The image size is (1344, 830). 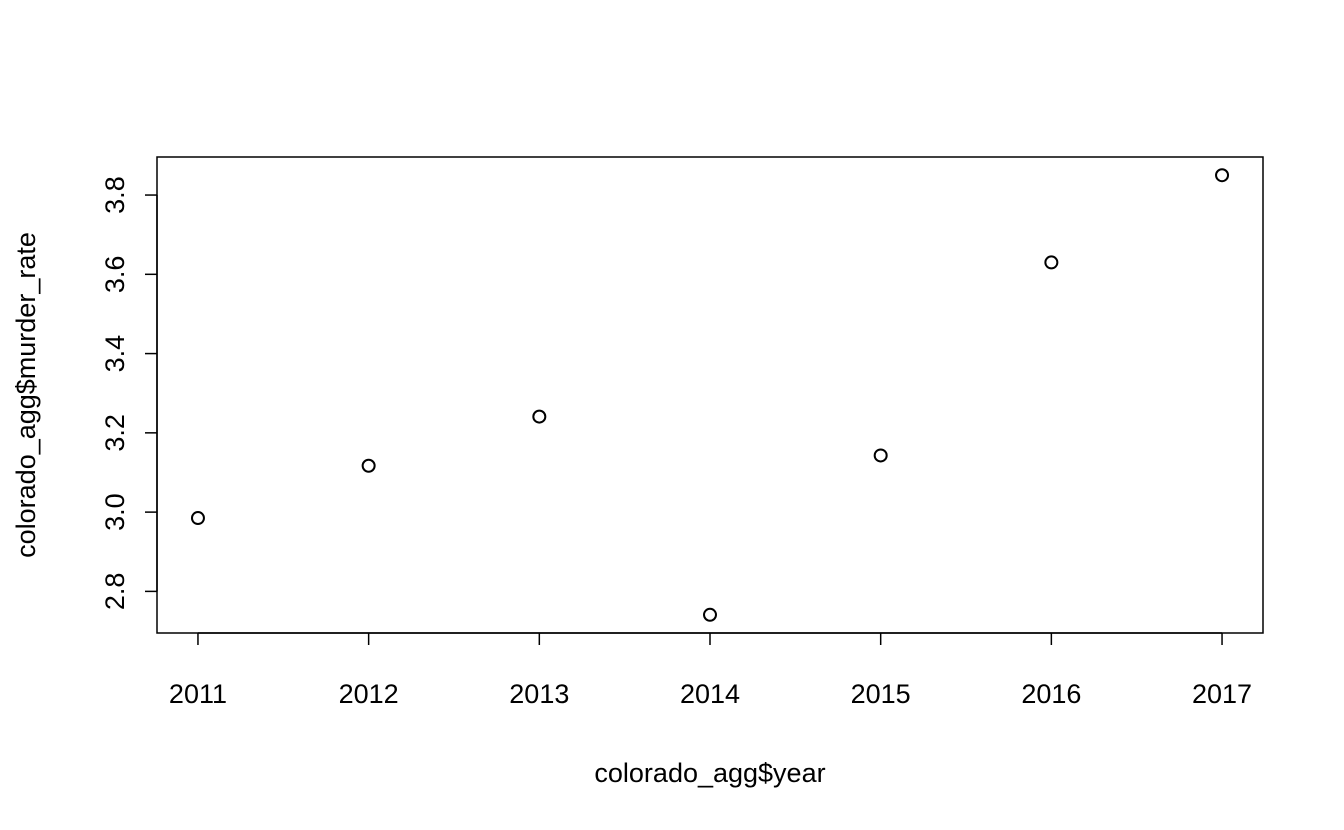 What do you see at coordinates (1222, 694) in the screenshot?
I see `x-tick-label: 2017` at bounding box center [1222, 694].